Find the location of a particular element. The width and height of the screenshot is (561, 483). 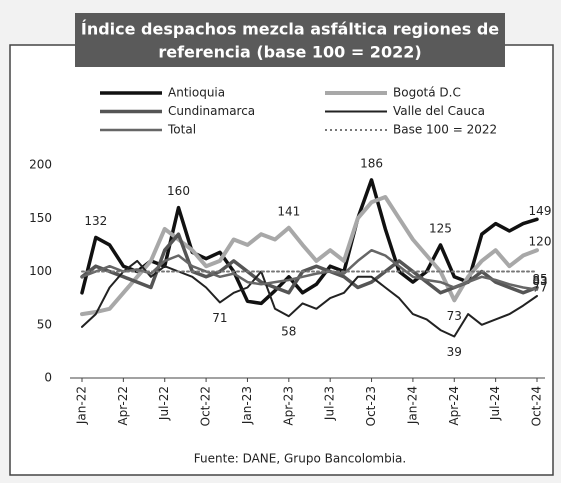

x-tick-label: Apr-22 is located at coordinates (123, 406).